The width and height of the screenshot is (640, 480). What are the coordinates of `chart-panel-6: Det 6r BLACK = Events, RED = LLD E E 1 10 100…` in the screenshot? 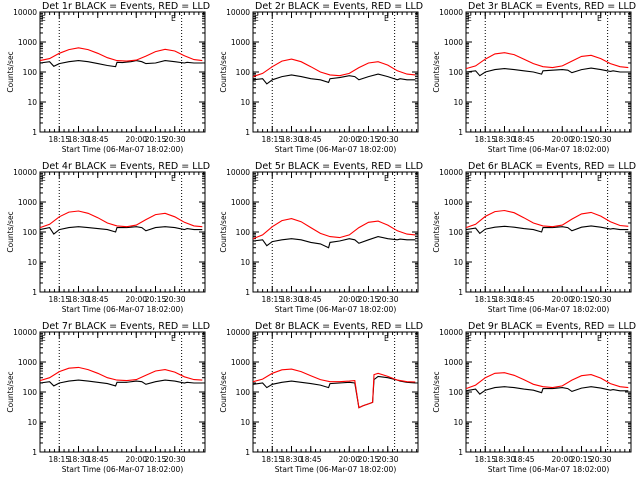 It's located at (534, 237).